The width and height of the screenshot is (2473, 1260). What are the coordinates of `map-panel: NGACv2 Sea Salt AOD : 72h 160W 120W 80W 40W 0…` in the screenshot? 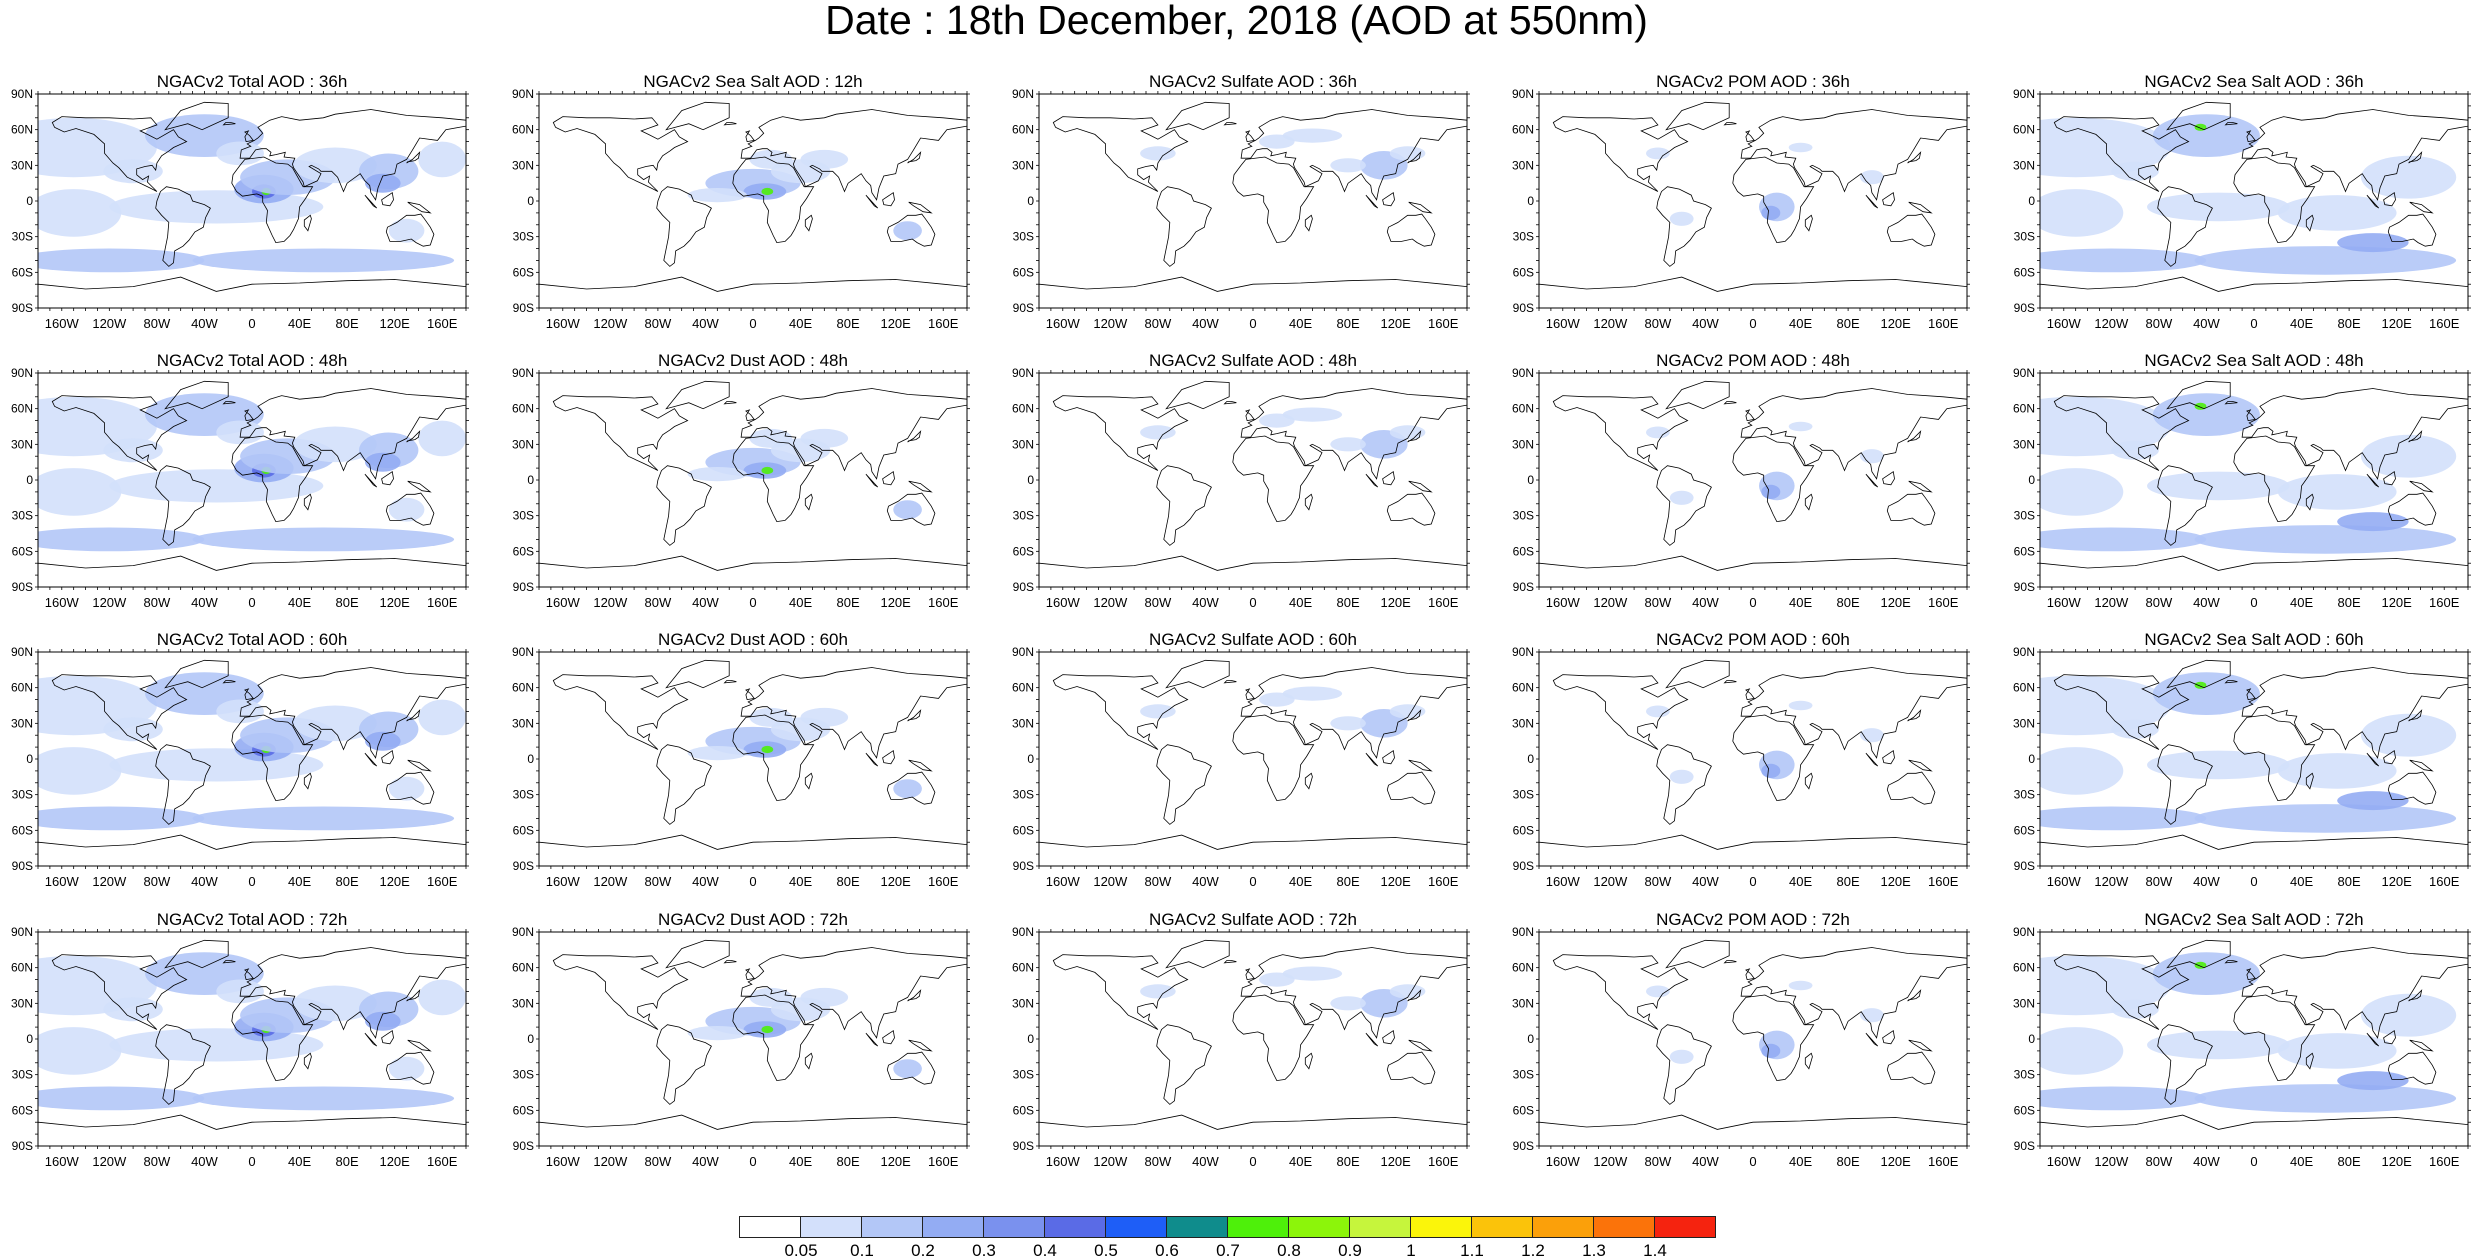 It's located at (2241, 1045).